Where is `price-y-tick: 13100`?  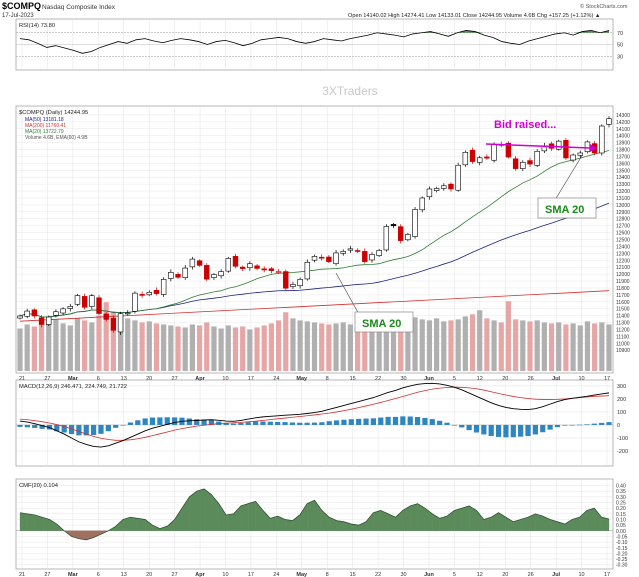
price-y-tick: 13100 is located at coordinates (623, 199).